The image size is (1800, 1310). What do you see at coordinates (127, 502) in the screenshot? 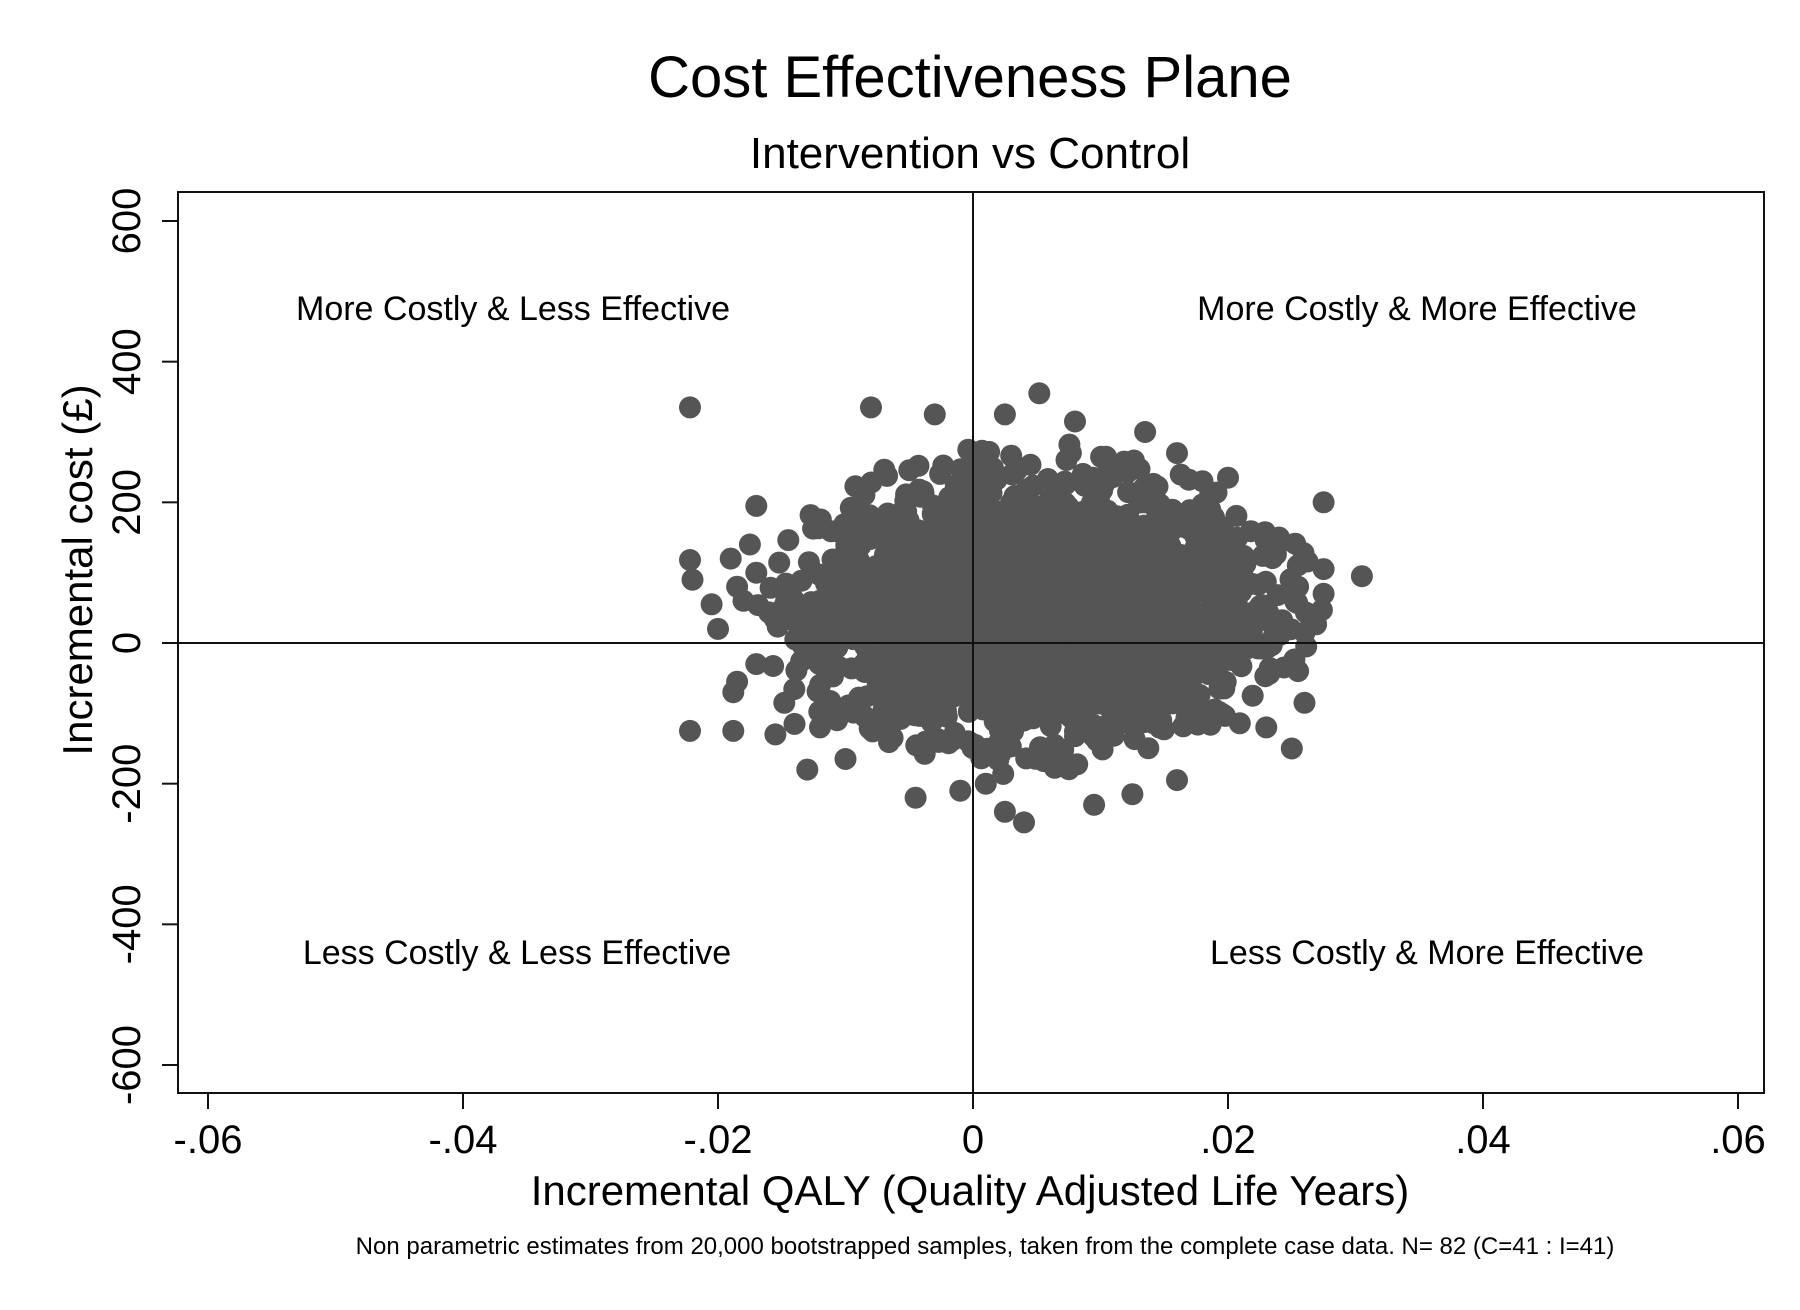
I see `y-tick-label: 200` at bounding box center [127, 502].